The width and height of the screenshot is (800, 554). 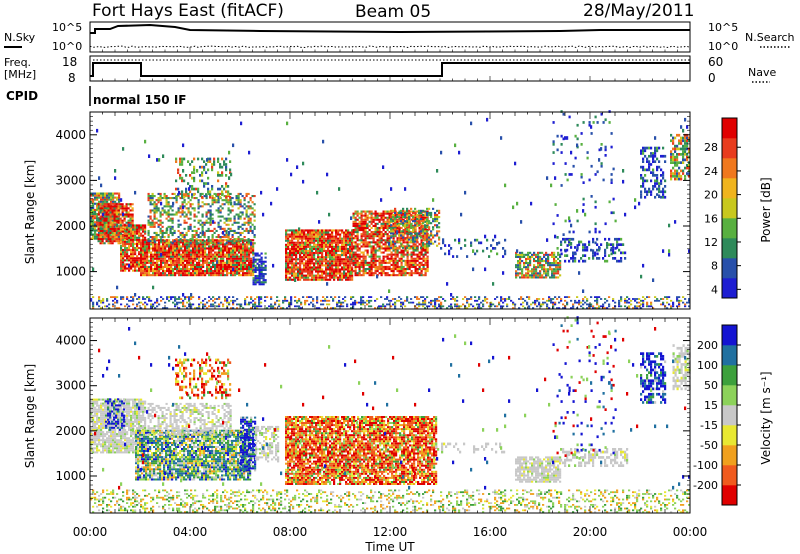 I want to click on power-colorbar: 28 24 20 16 12 8 4, so click(x=722, y=208).